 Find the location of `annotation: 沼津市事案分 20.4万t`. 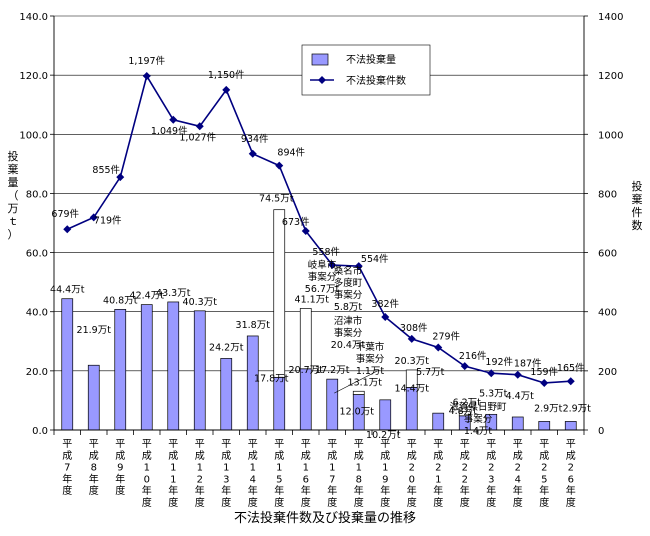

annotation: 沼津市事案分 20.4万t is located at coordinates (348, 333).